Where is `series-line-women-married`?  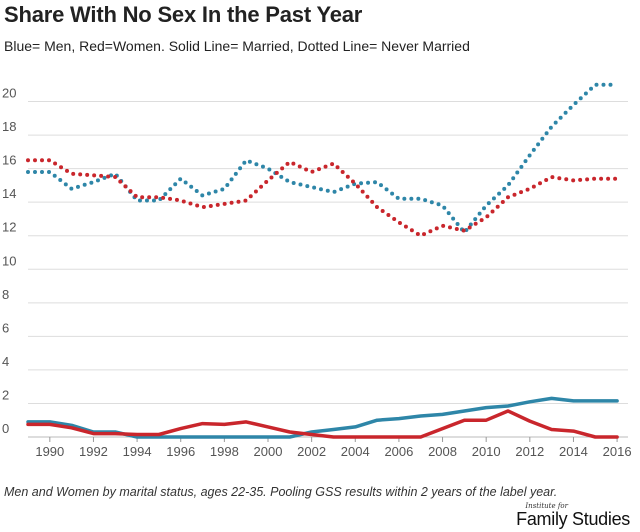
series-line-women-married is located at coordinates (322, 424).